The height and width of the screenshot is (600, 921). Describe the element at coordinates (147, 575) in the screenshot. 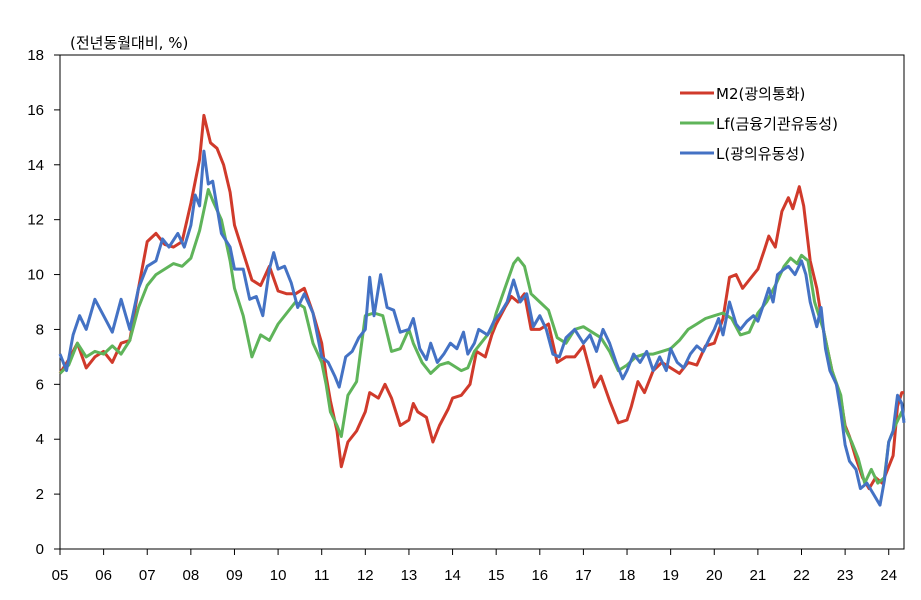

I see `x-tick-label: 07` at that location.